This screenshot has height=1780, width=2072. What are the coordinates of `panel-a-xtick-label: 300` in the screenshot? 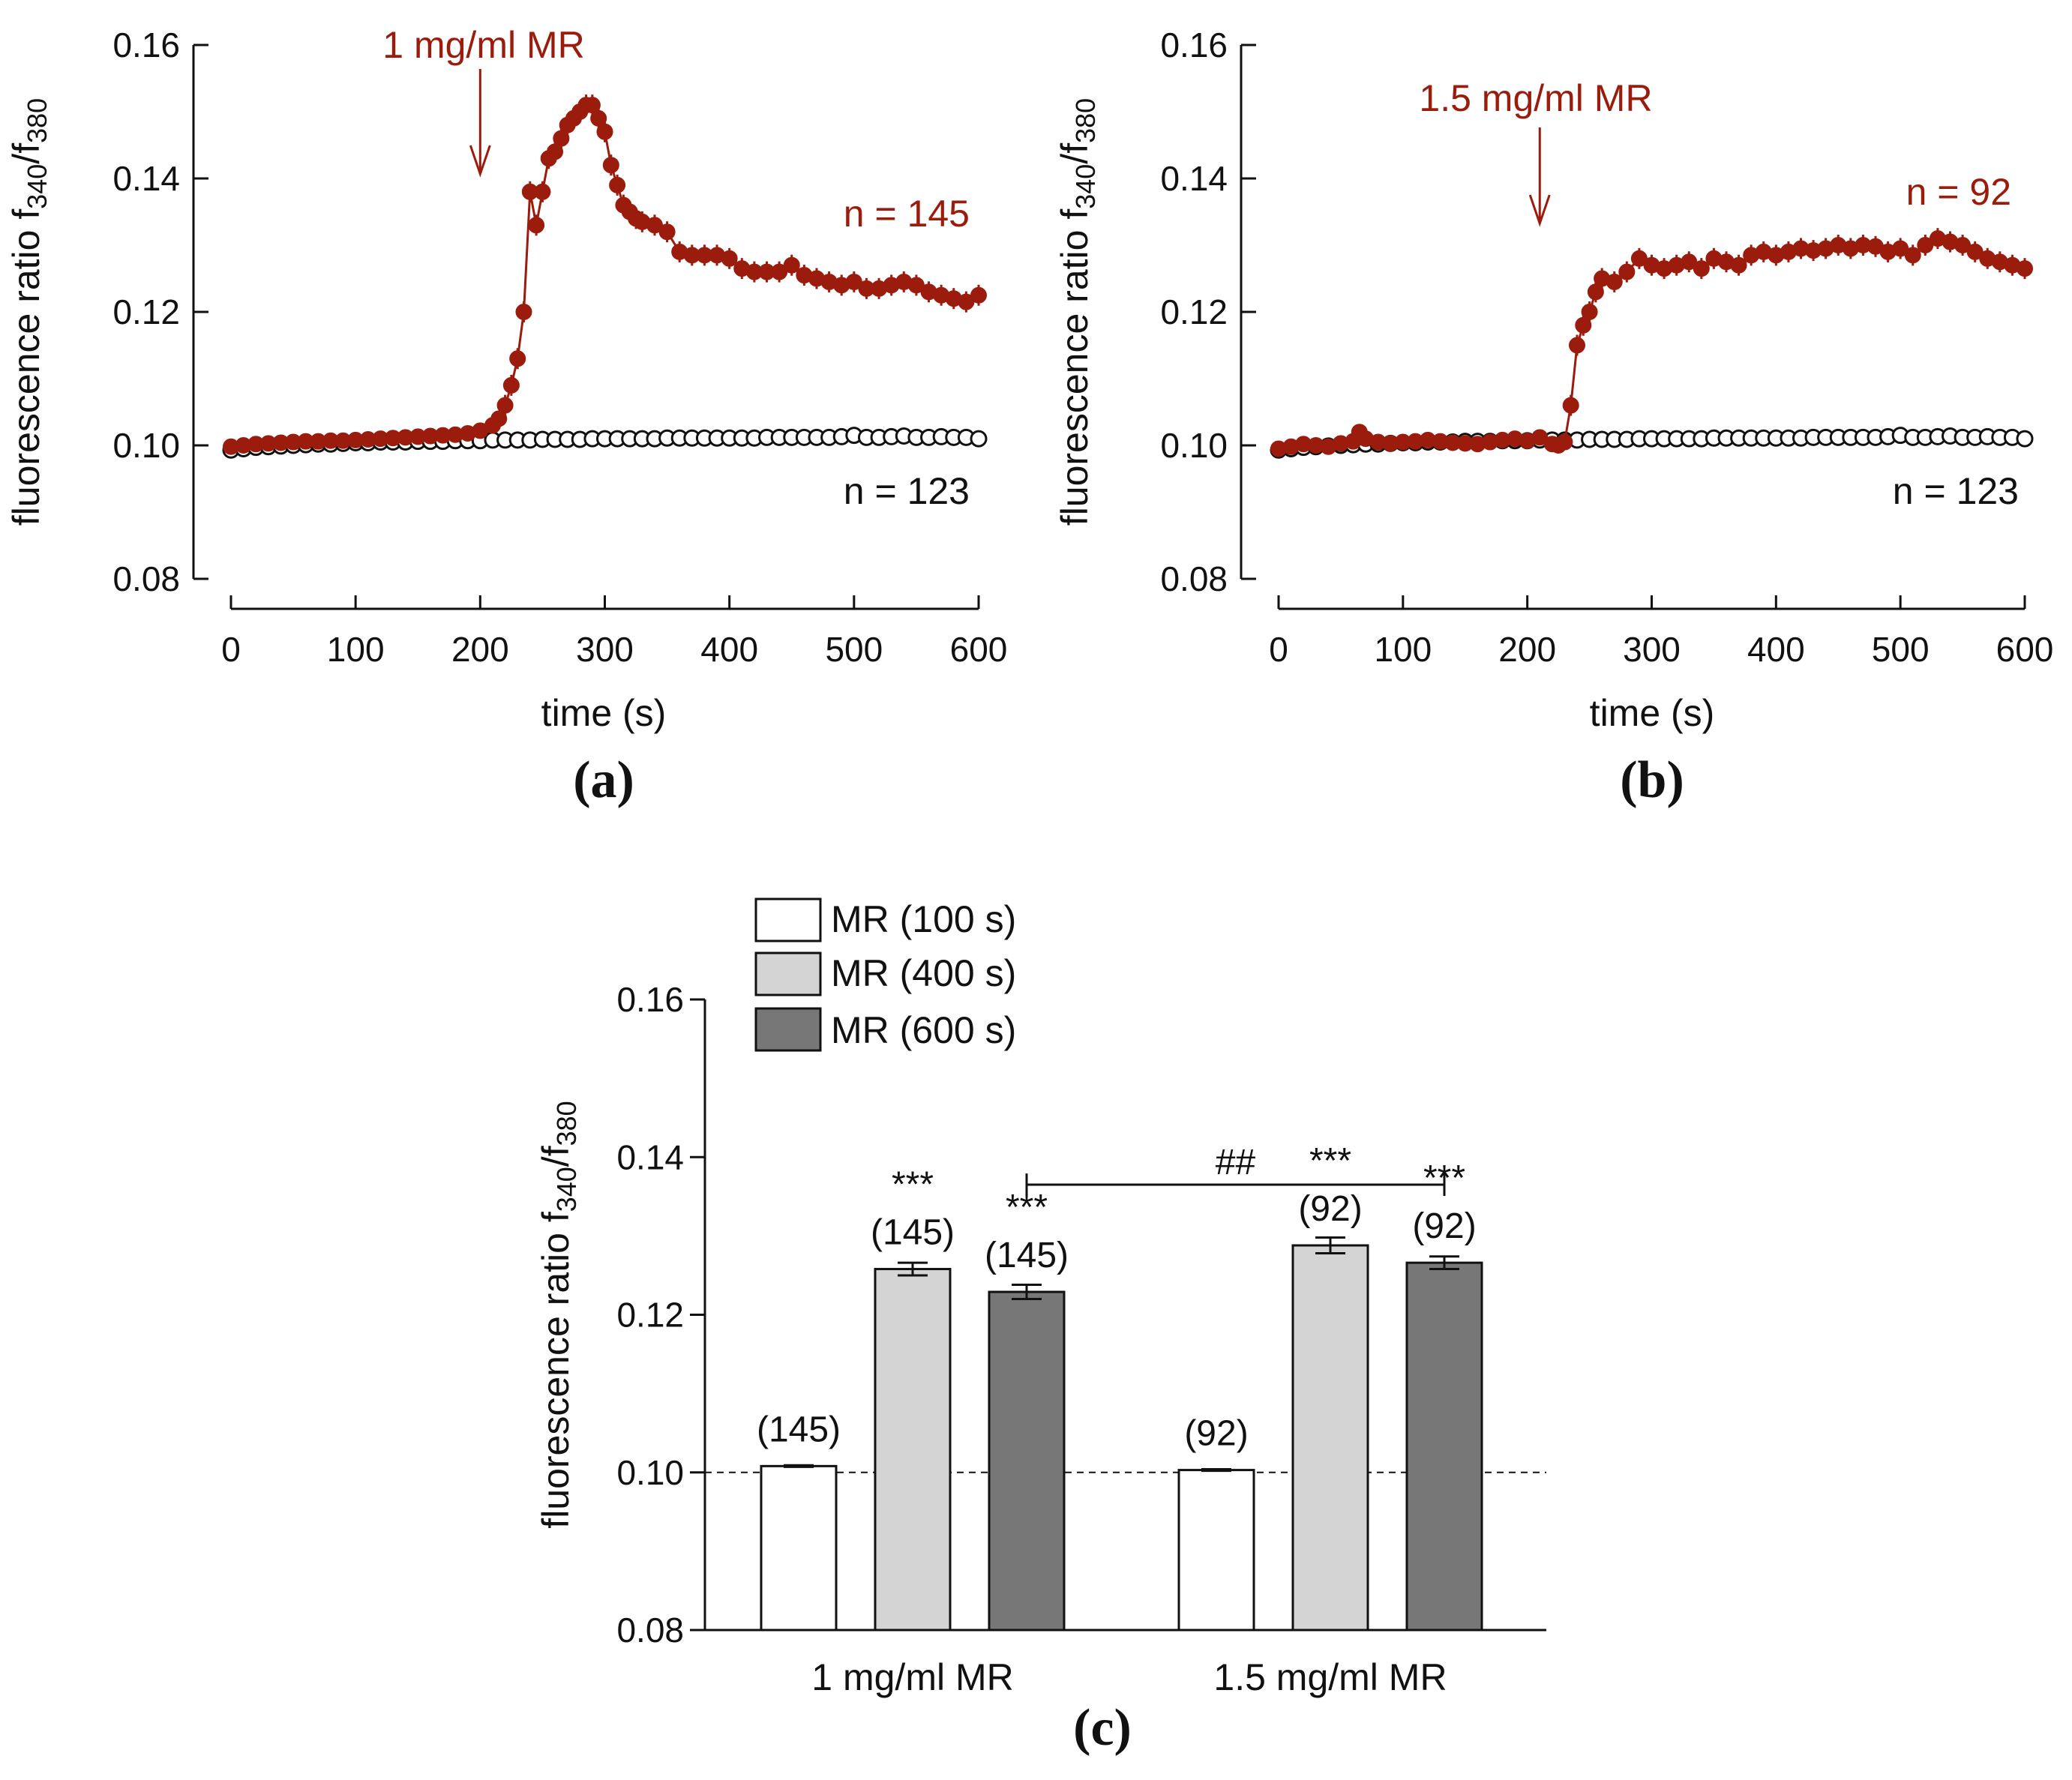 It's located at (605, 649).